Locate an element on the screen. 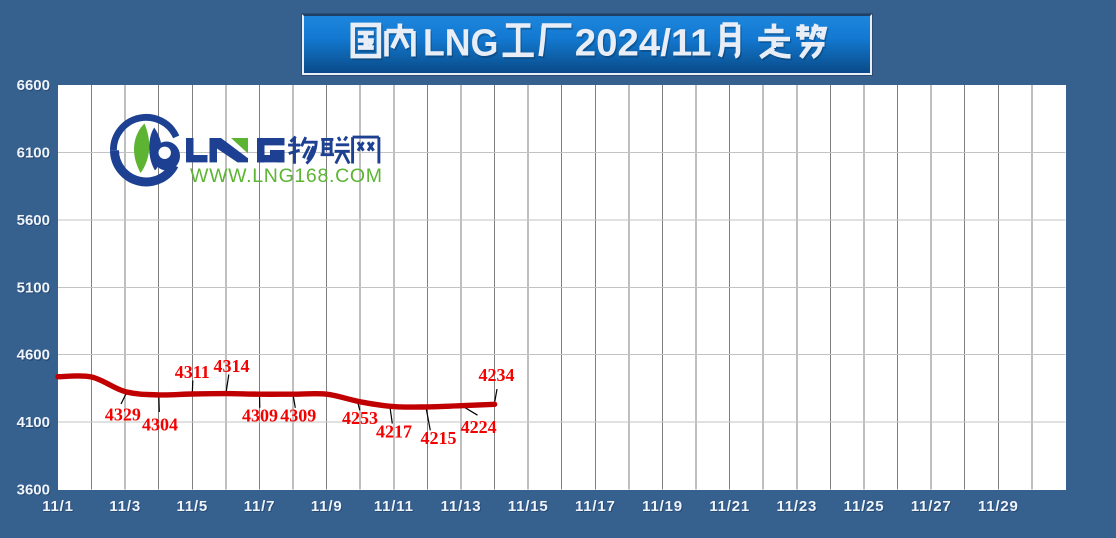  svg-text: 4600 is located at coordinates (34, 356).